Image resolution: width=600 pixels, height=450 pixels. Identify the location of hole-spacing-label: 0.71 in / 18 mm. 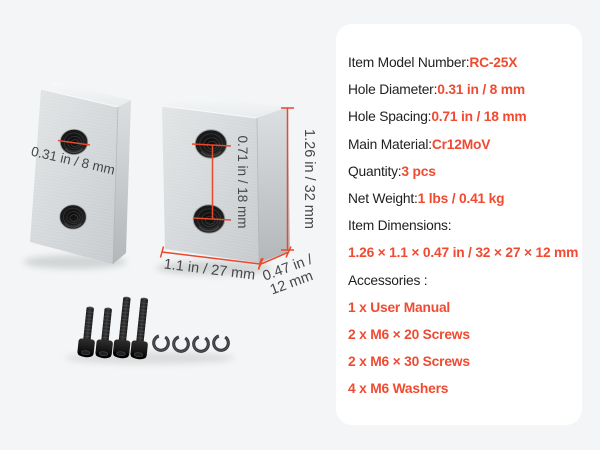
(242, 181).